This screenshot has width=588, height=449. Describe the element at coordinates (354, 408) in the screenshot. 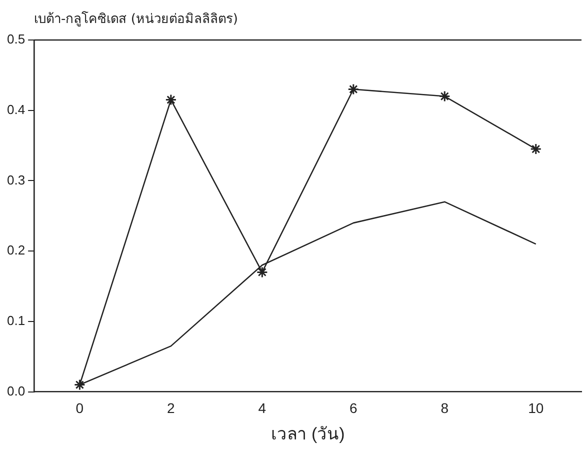

I see `x-tick-label: 6` at that location.